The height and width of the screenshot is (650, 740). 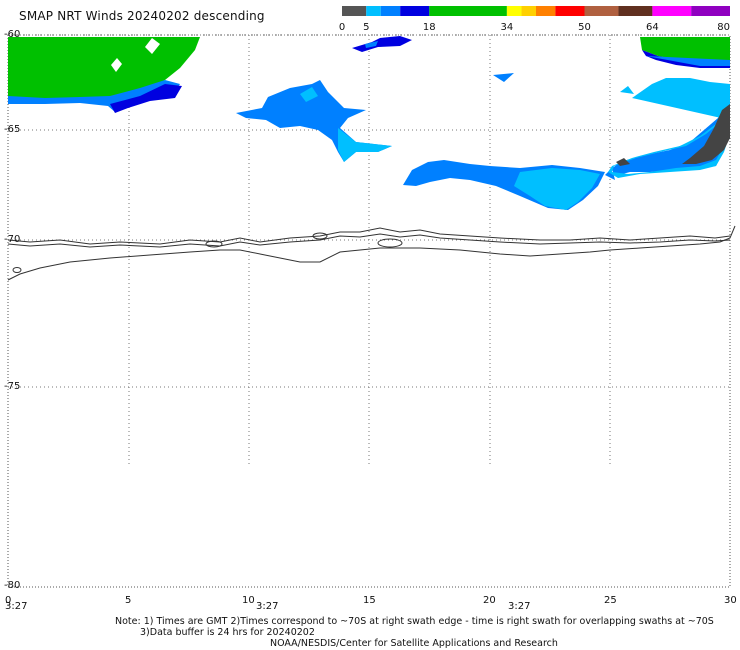 What do you see at coordinates (248, 600) in the screenshot?
I see `x-tick-label: 10` at bounding box center [248, 600].